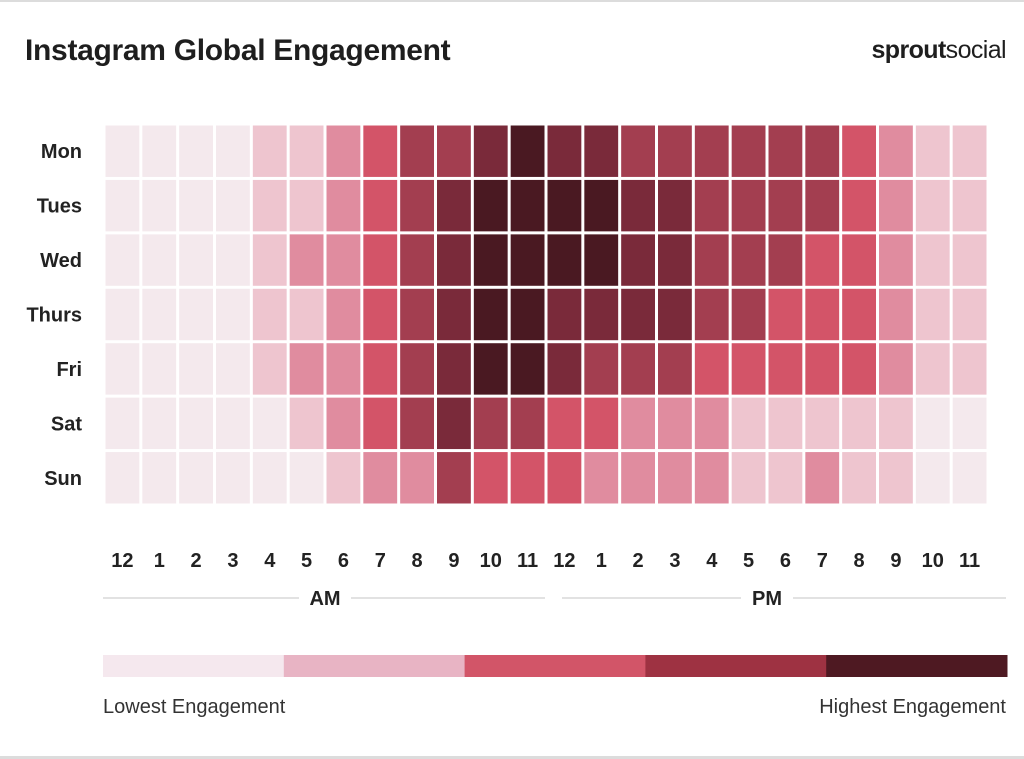 The height and width of the screenshot is (759, 1024). I want to click on hour-label: 10, so click(933, 561).